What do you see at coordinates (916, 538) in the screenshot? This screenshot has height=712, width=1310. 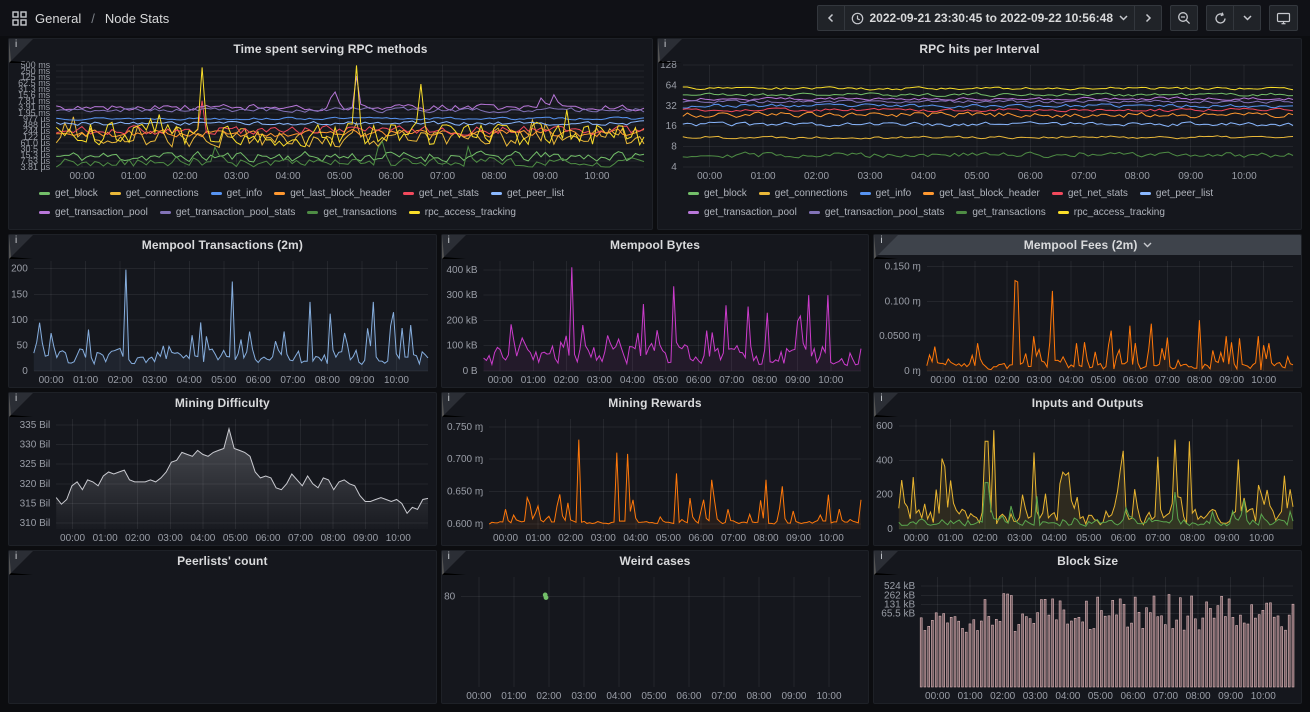 I see `svg-text: 00:00` at bounding box center [916, 538].